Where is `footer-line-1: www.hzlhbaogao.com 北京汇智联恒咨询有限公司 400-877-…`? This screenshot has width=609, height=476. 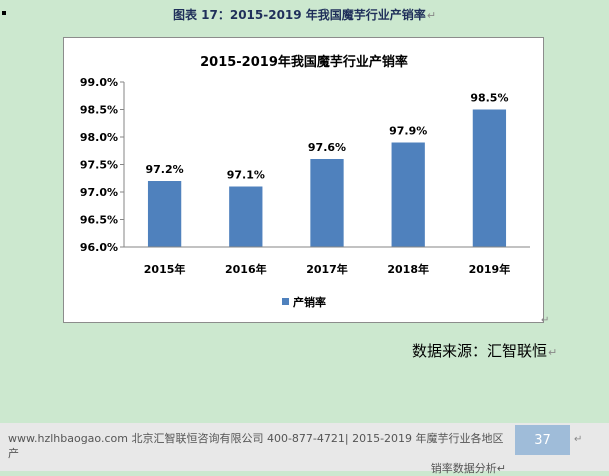 footer-line-1: www.hzlhbaogao.com 北京汇智联恒咨询有限公司 400-877-… is located at coordinates (256, 446).